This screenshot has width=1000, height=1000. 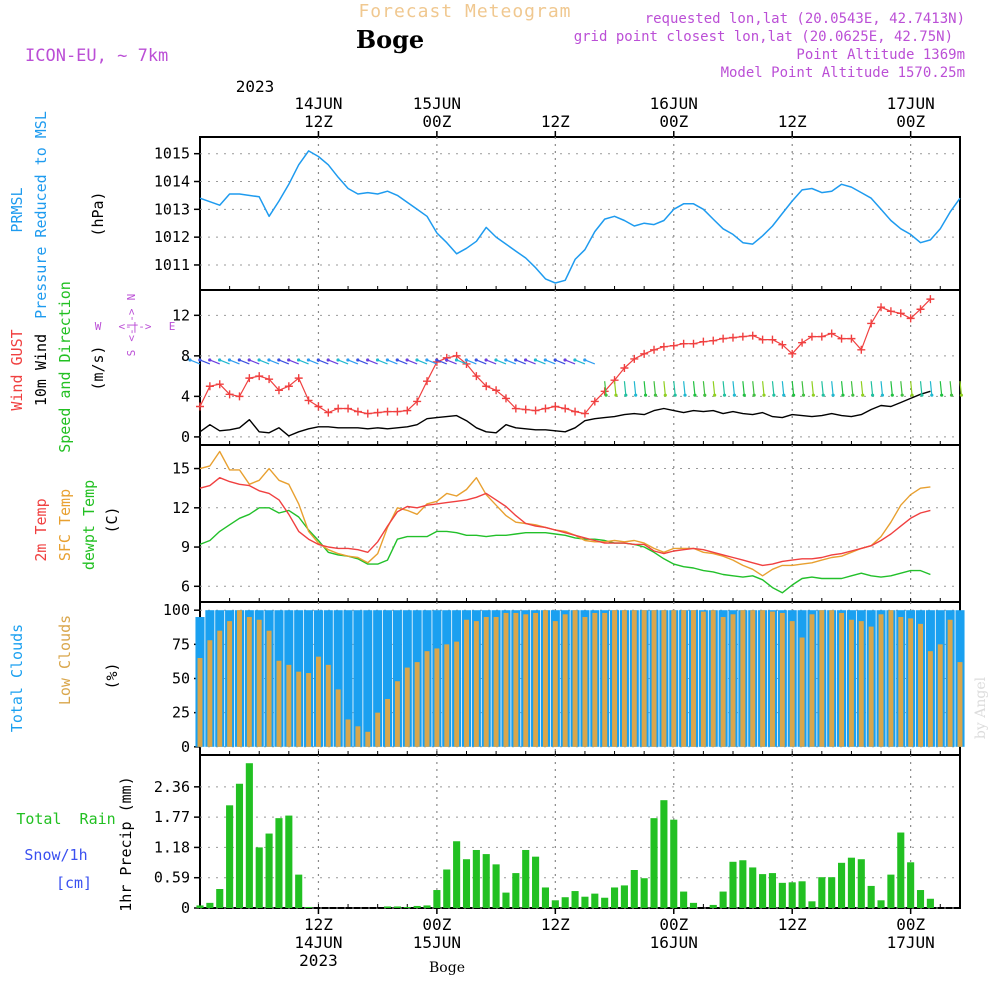 I want to click on y-tick-label: 75, so click(x=181, y=644).